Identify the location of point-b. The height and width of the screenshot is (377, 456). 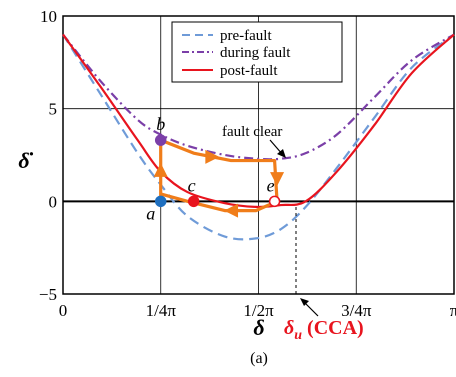
(160, 140).